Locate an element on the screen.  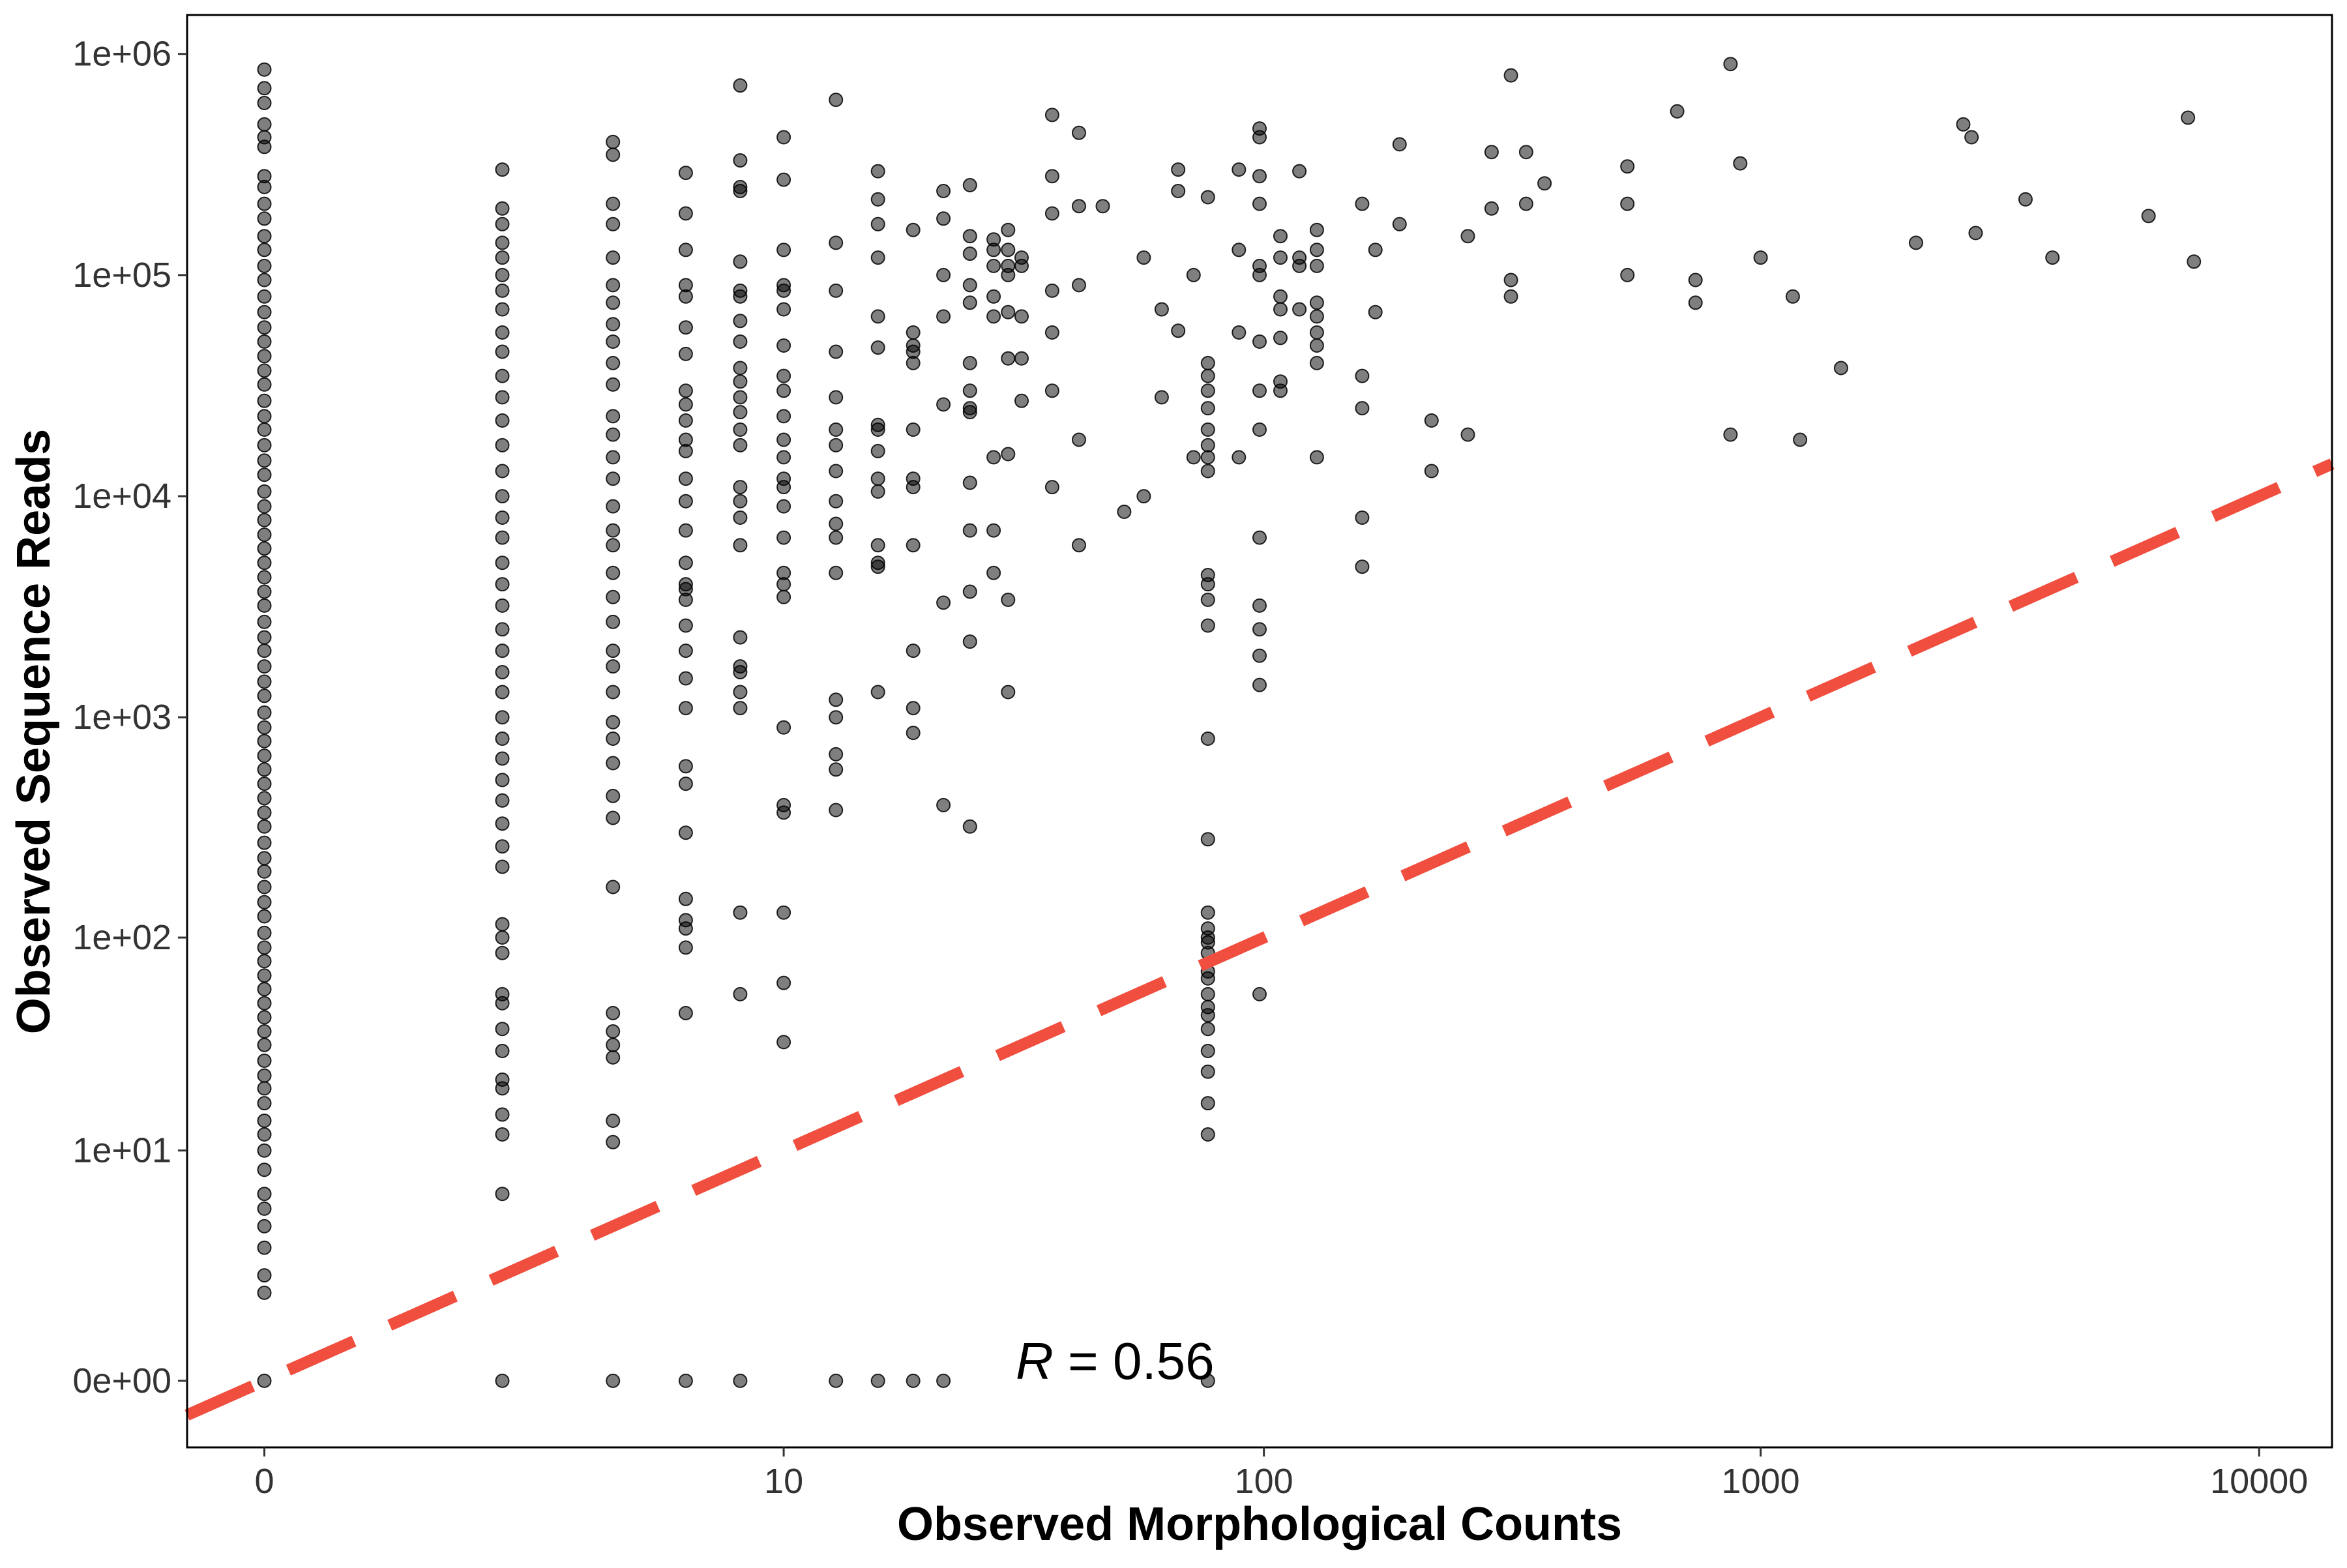
x-axis-ticks: 0 10 100 1000 10000 is located at coordinates (1281, 1474).